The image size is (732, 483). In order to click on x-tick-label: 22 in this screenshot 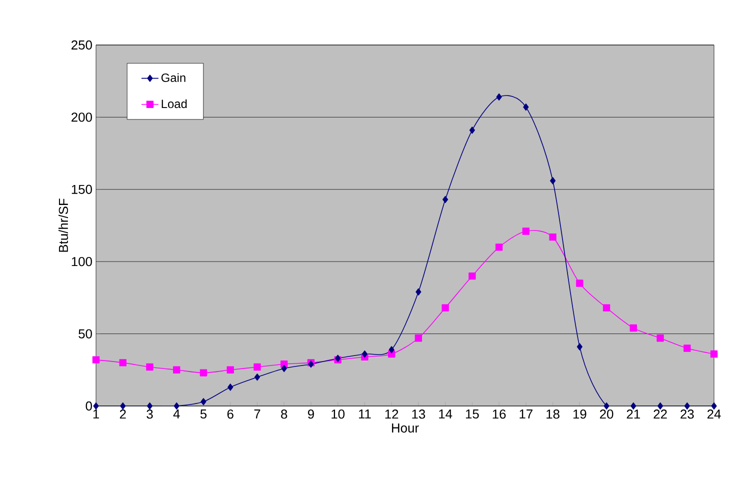, I will do `click(660, 414)`.